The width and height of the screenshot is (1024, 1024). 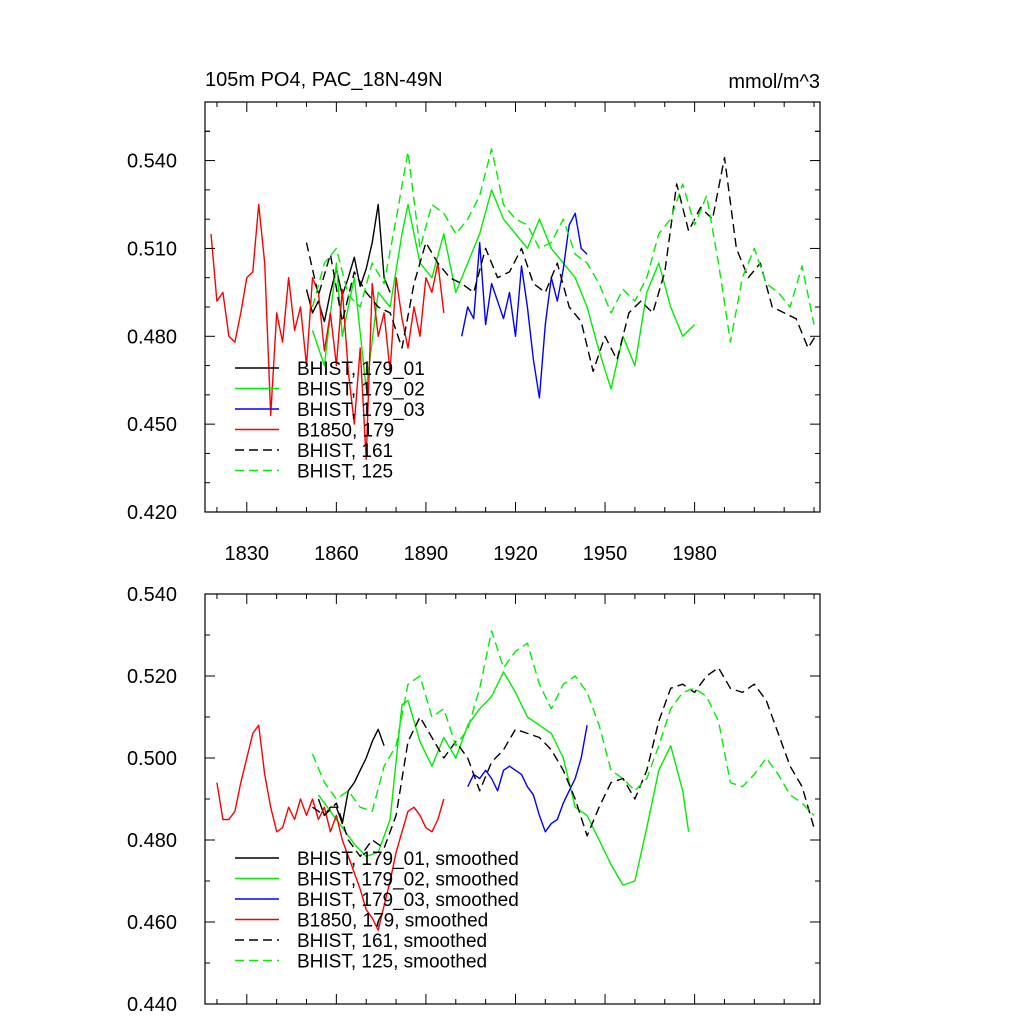 I want to click on legend-label-0: BHIST, 179_01, so click(x=361, y=369).